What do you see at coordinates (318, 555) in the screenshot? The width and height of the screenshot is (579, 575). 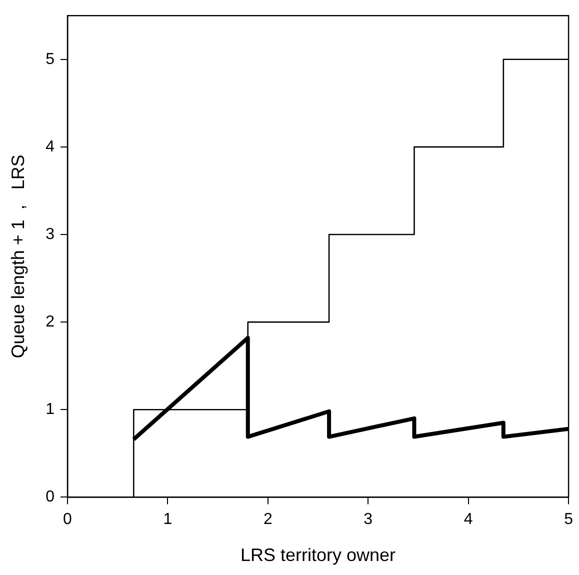 I see `x-axis-title: LRS territory owner` at bounding box center [318, 555].